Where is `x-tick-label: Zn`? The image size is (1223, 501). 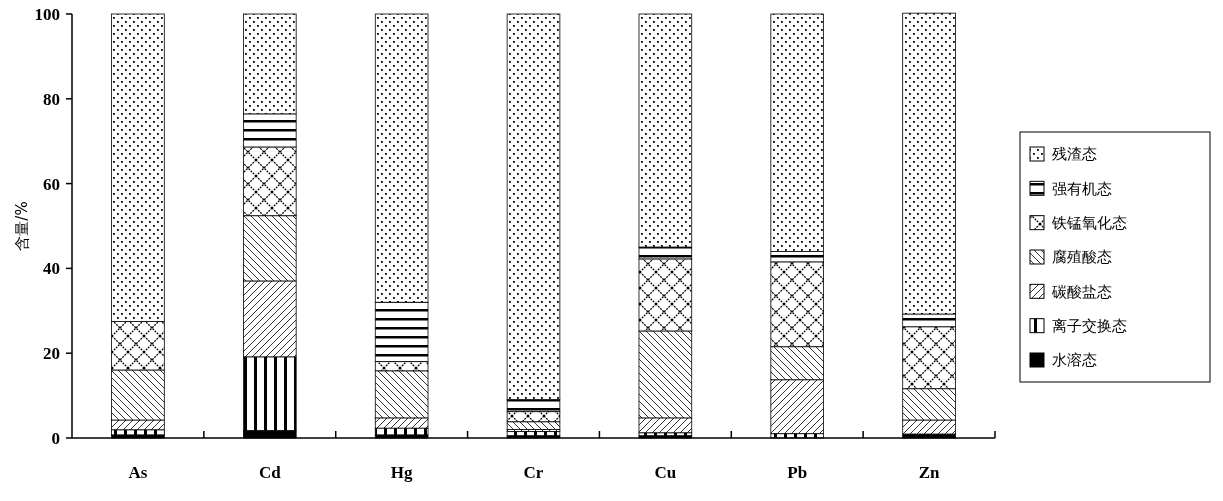
x-tick-label: Zn is located at coordinates (929, 472).